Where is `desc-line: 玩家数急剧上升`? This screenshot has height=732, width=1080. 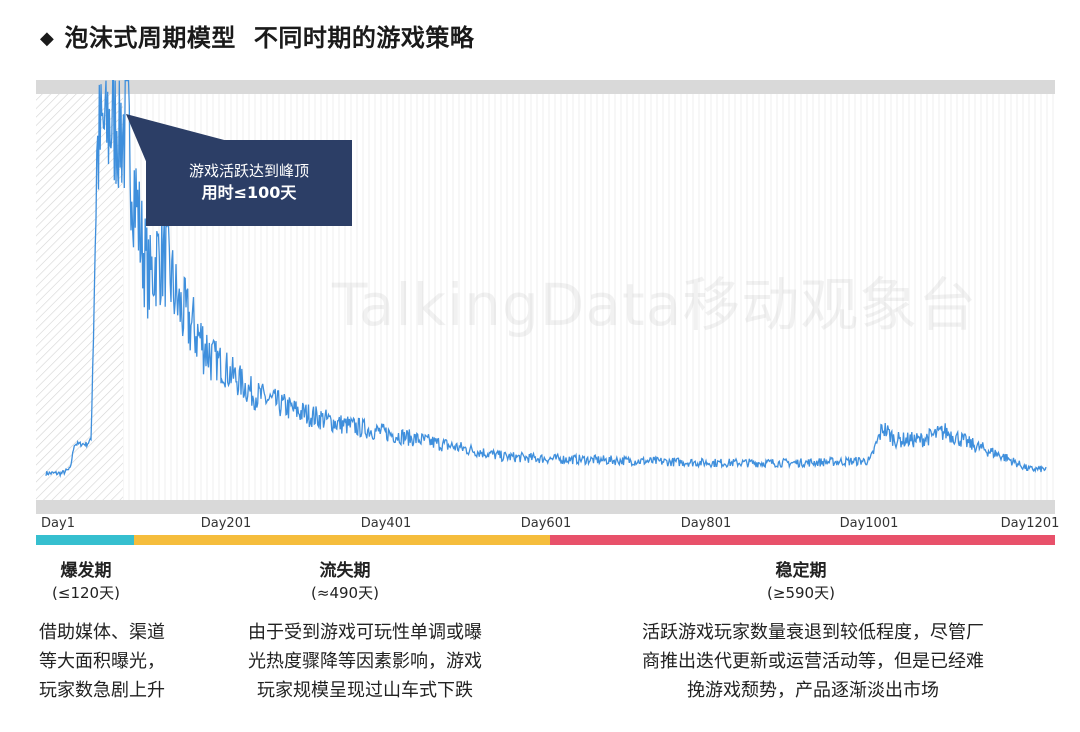
desc-line: 玩家数急剧上升 is located at coordinates (102, 690).